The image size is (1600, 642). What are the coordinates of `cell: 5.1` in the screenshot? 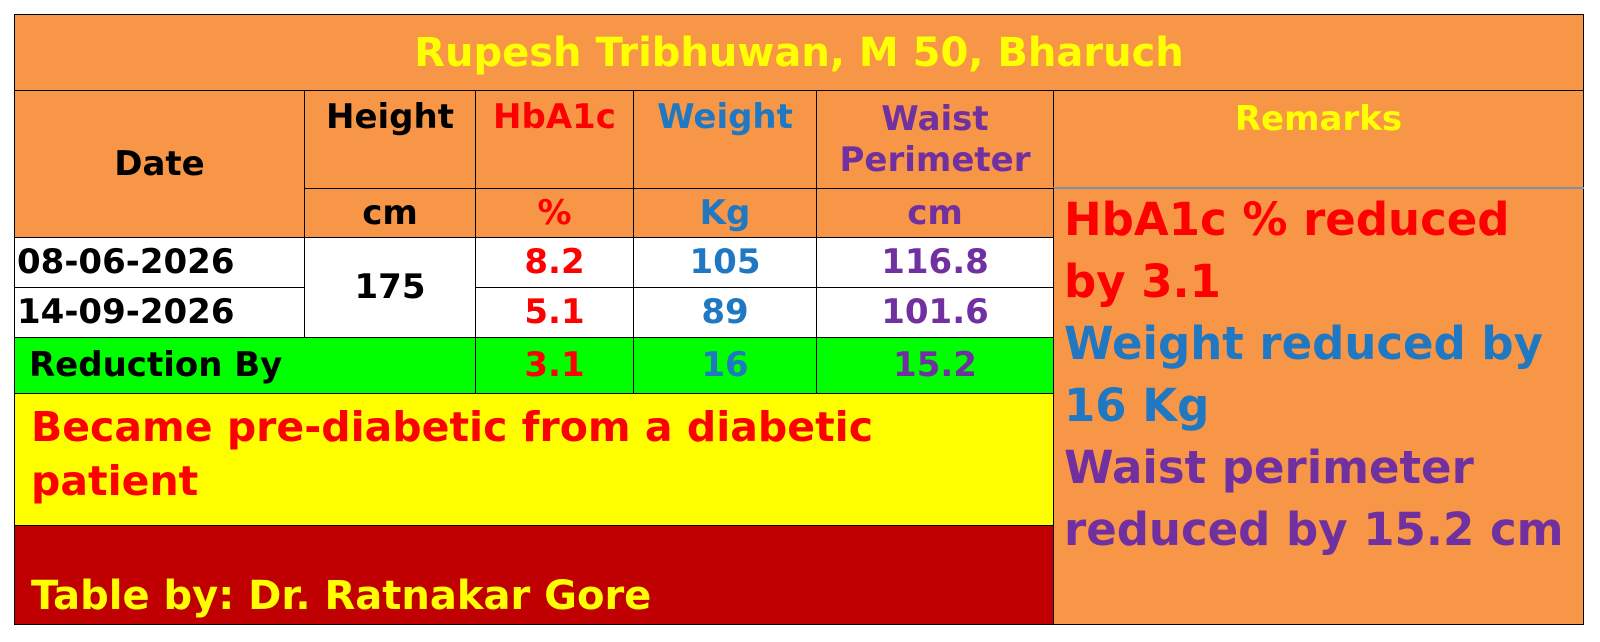 It's located at (554, 312).